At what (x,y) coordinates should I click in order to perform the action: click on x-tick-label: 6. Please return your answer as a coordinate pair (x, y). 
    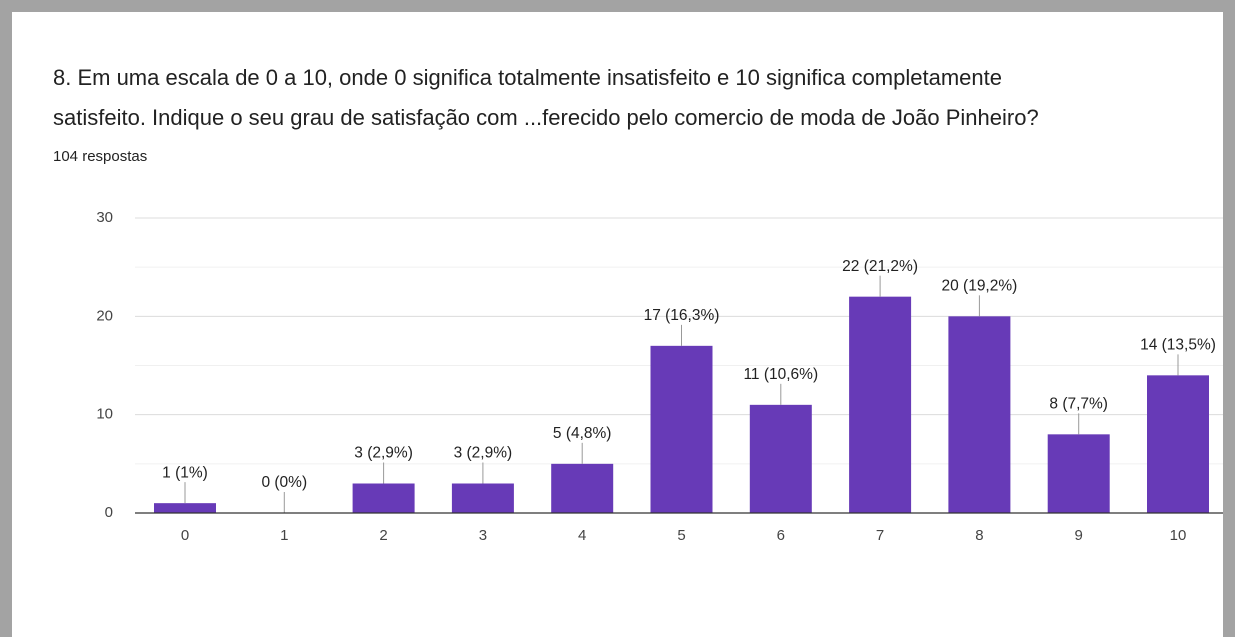
    Looking at the image, I should click on (781, 535).